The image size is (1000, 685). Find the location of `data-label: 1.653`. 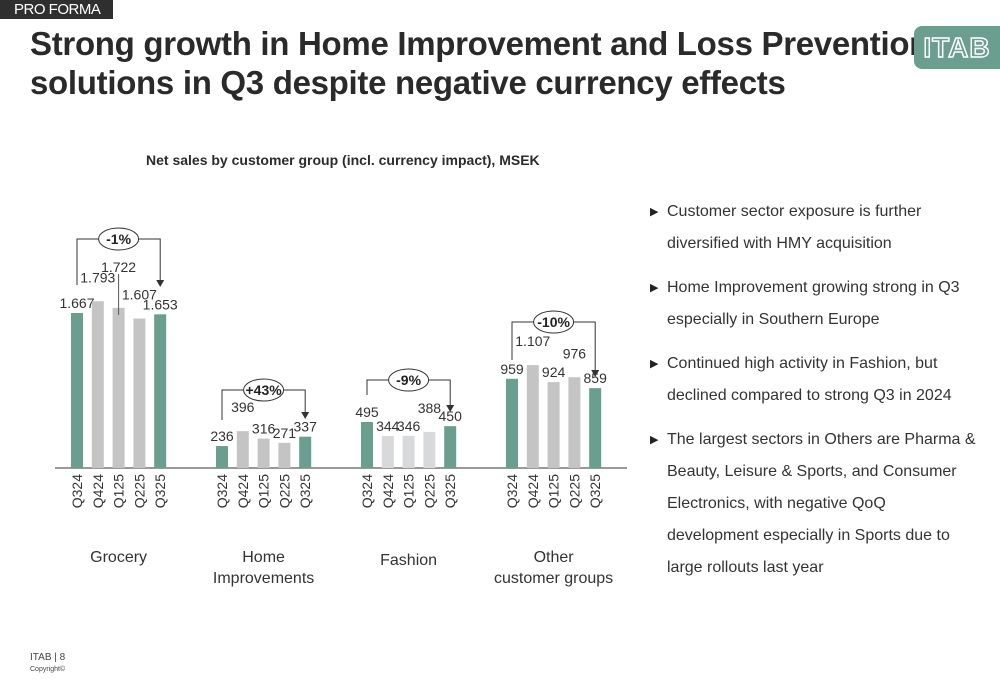

data-label: 1.653 is located at coordinates (160, 304).